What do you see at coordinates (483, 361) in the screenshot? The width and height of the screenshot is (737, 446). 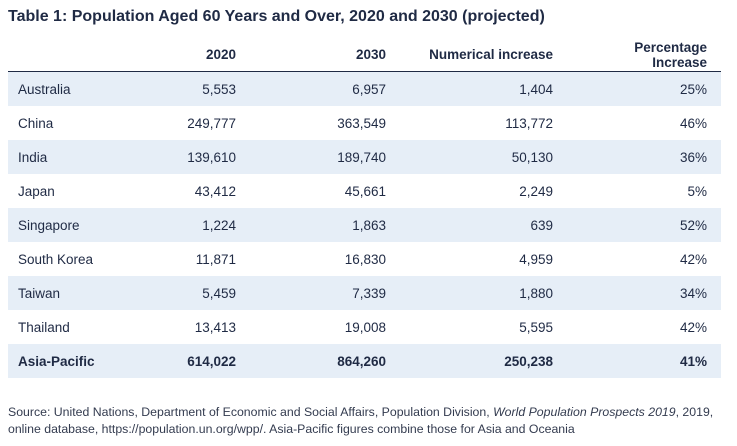 I see `cell-numerical-increase: 250,238` at bounding box center [483, 361].